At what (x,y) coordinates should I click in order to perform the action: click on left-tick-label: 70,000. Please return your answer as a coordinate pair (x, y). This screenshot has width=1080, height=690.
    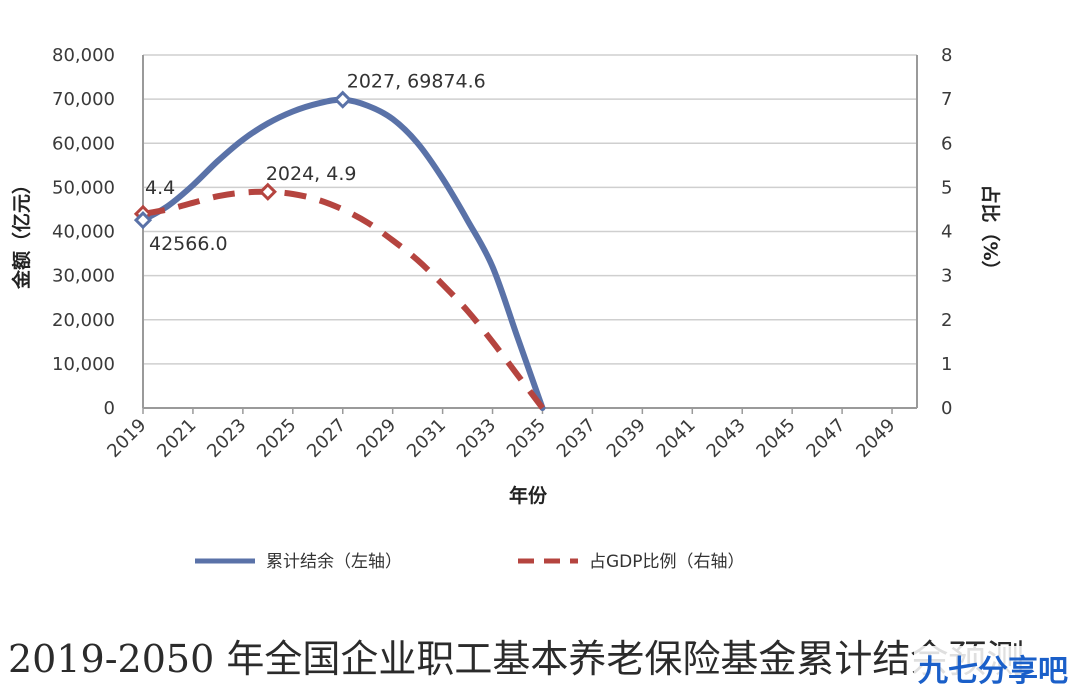
    Looking at the image, I should click on (83, 99).